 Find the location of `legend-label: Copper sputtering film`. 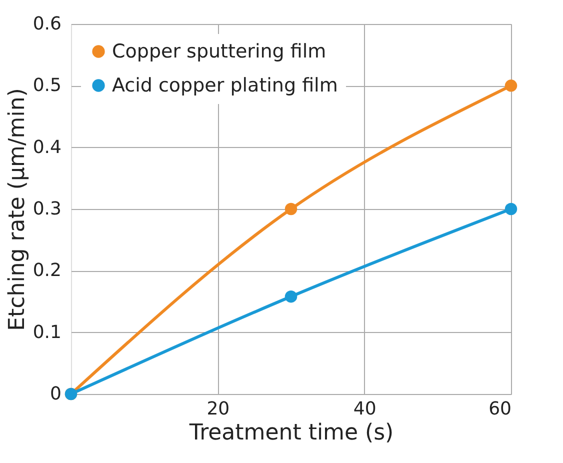

legend-label: Copper sputtering film is located at coordinates (219, 51).